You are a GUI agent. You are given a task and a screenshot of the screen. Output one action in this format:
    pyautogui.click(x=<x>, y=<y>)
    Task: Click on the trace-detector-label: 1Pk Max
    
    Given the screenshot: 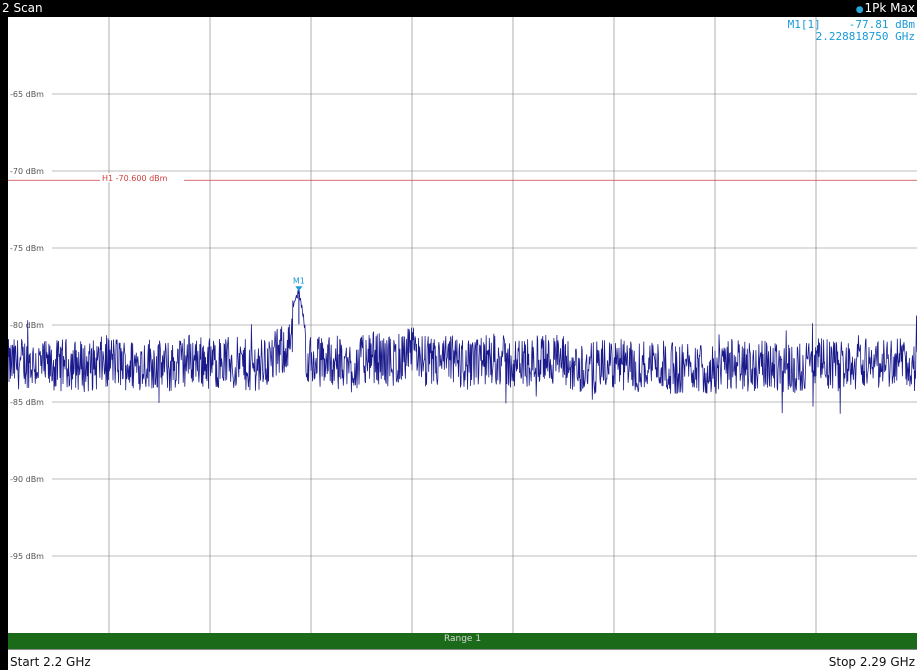 What is the action you would take?
    pyautogui.click(x=889, y=8)
    